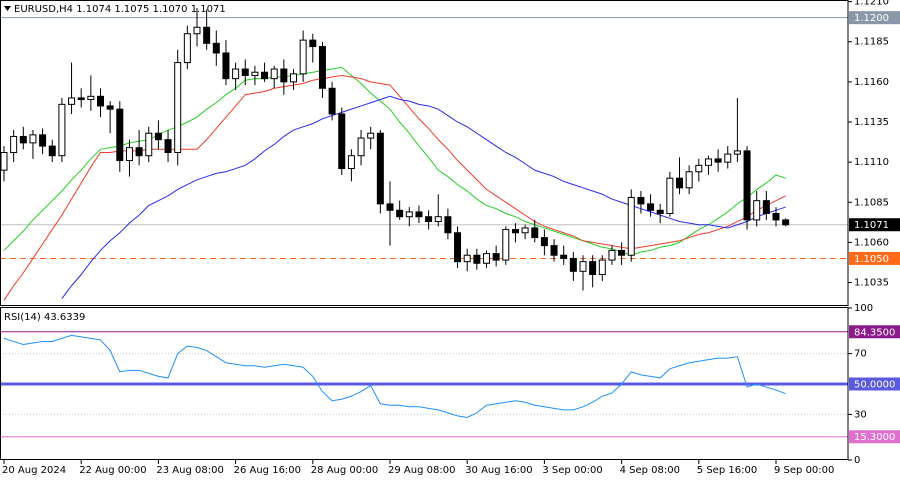  What do you see at coordinates (871, 242) in the screenshot?
I see `y-tick-label: 1.1060` at bounding box center [871, 242].